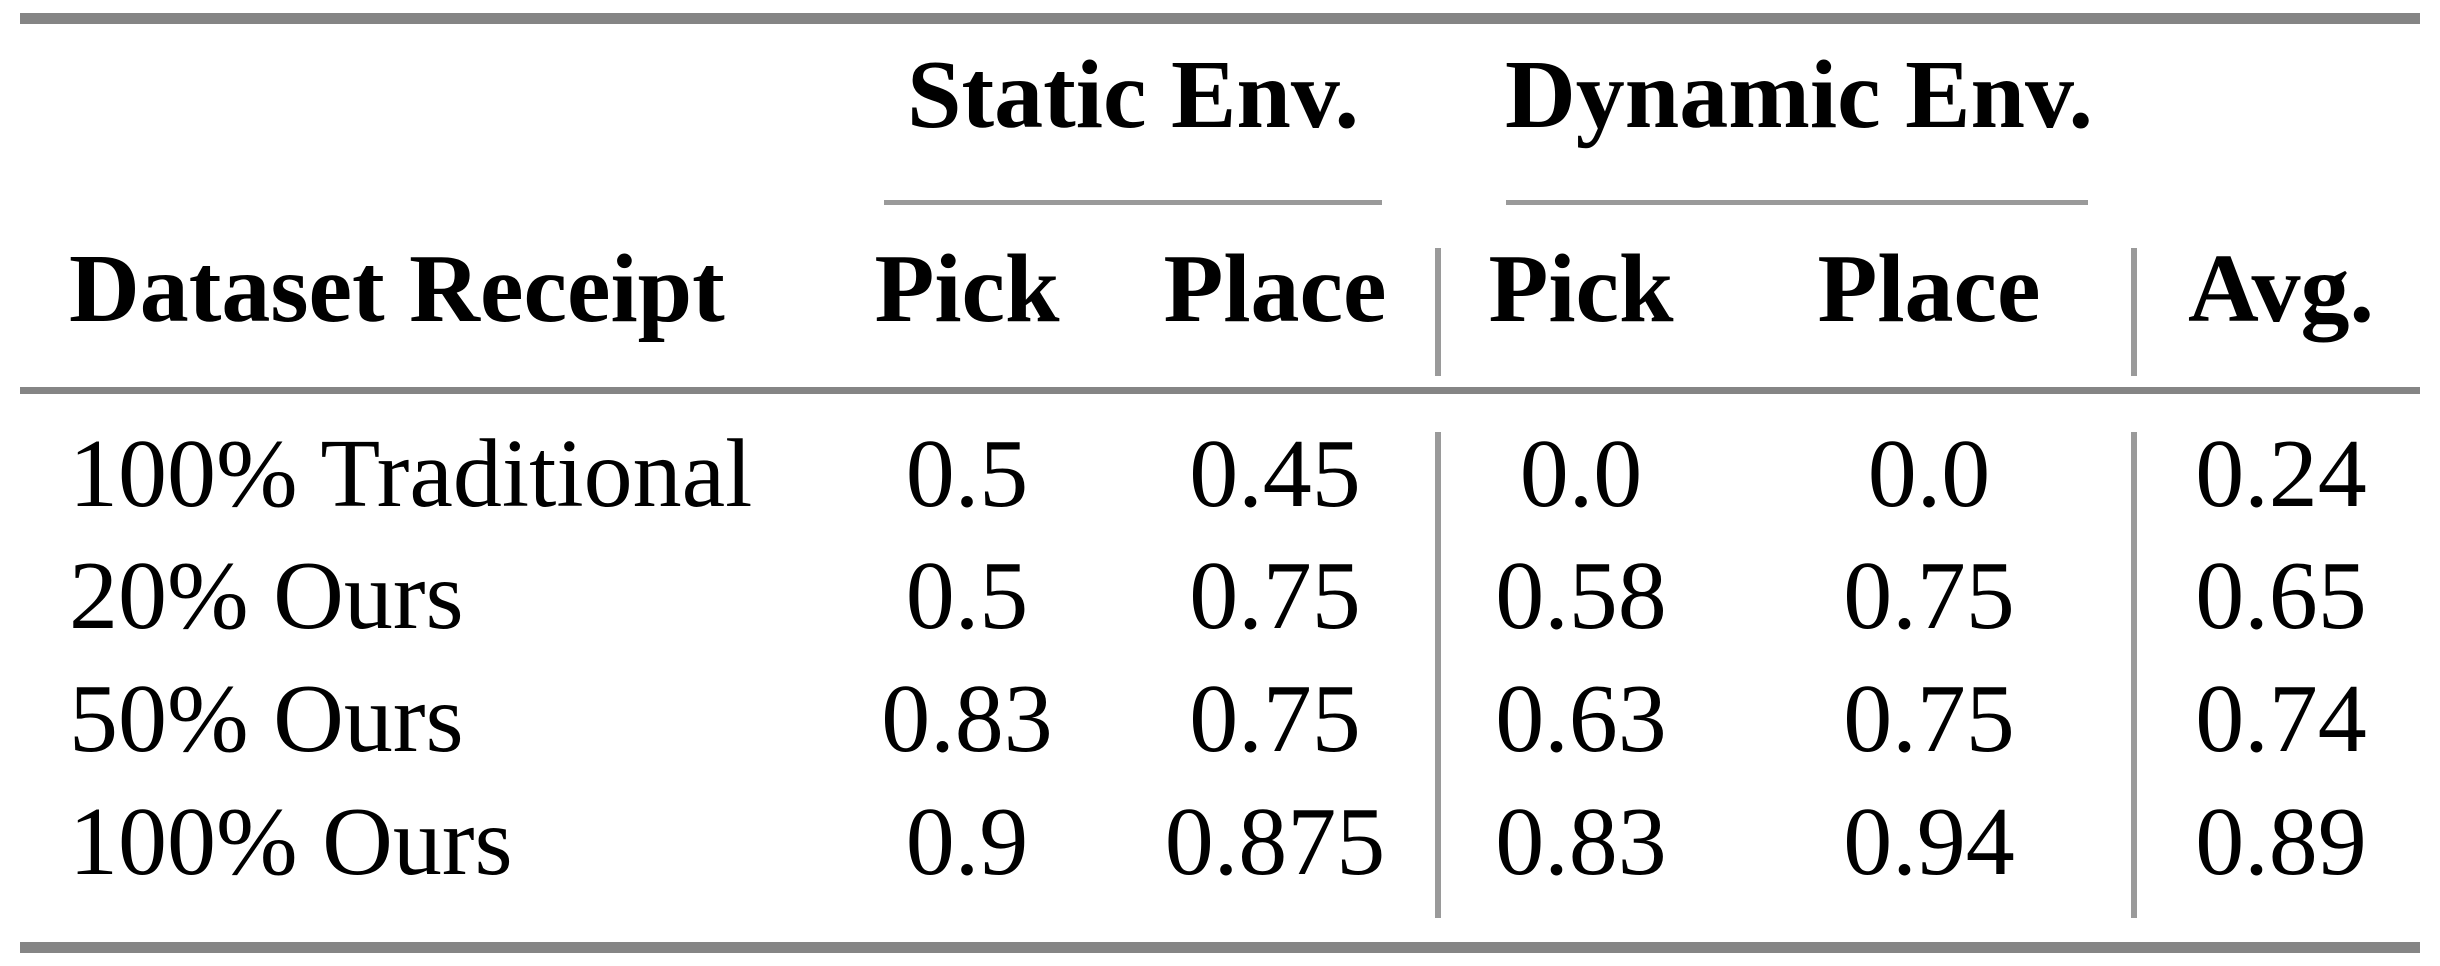 The image size is (2440, 966). Describe the element at coordinates (967, 289) in the screenshot. I see `column-header-static-pick: Pick` at that location.